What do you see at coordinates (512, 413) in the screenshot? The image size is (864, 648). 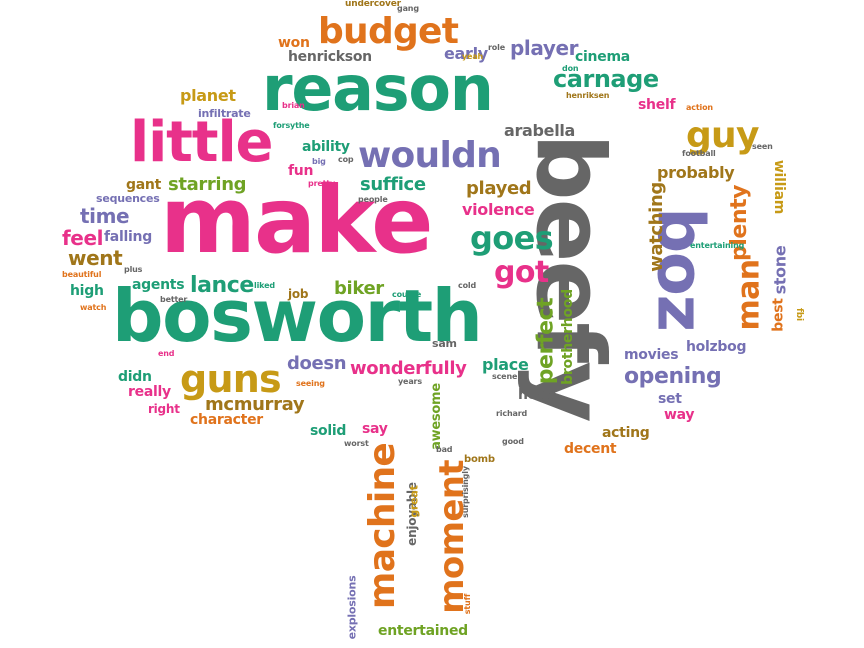 I see `word-richard: richard` at bounding box center [512, 413].